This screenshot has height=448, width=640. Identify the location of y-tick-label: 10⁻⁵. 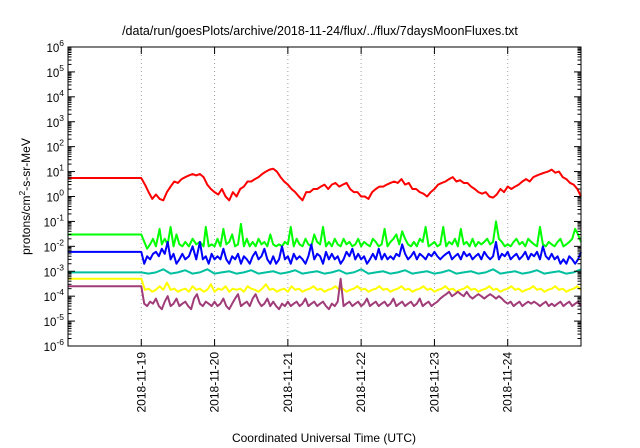
(54, 320).